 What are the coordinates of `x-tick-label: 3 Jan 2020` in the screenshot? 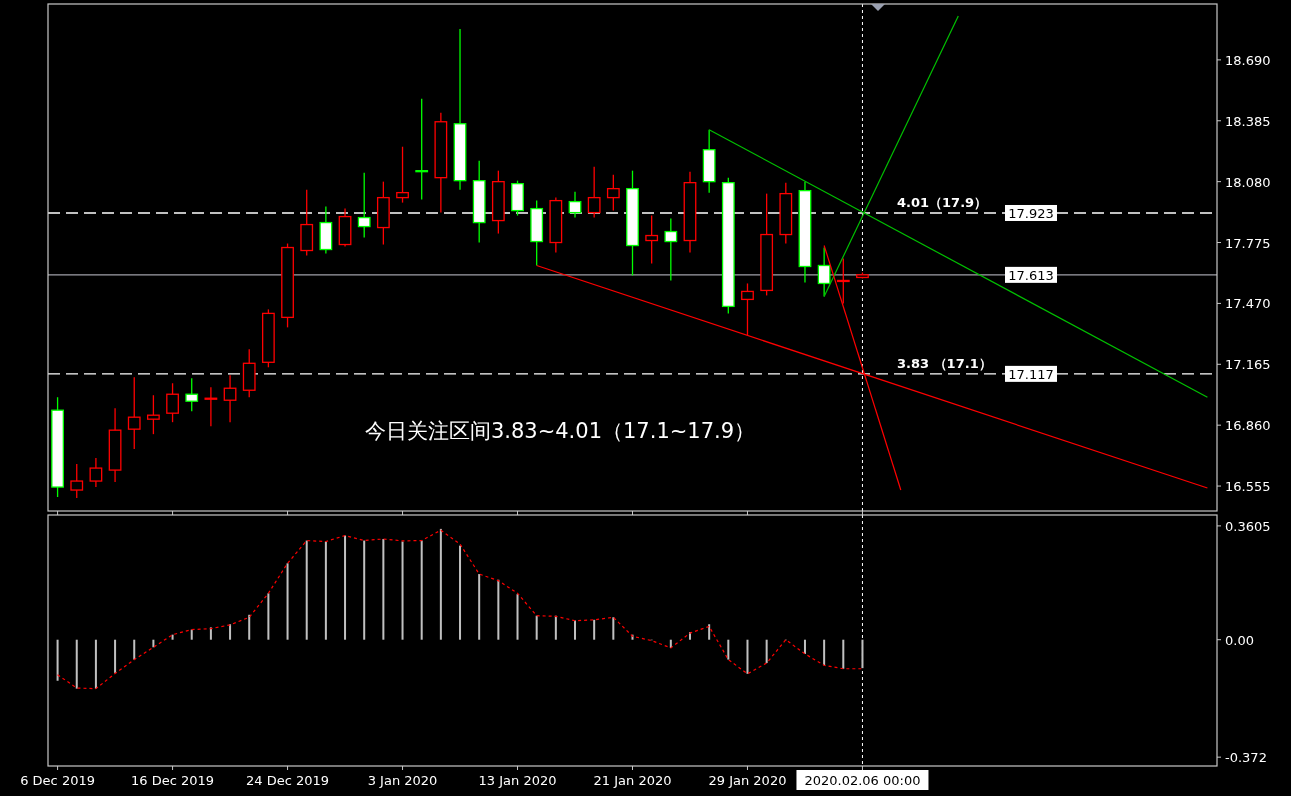 It's located at (402, 780).